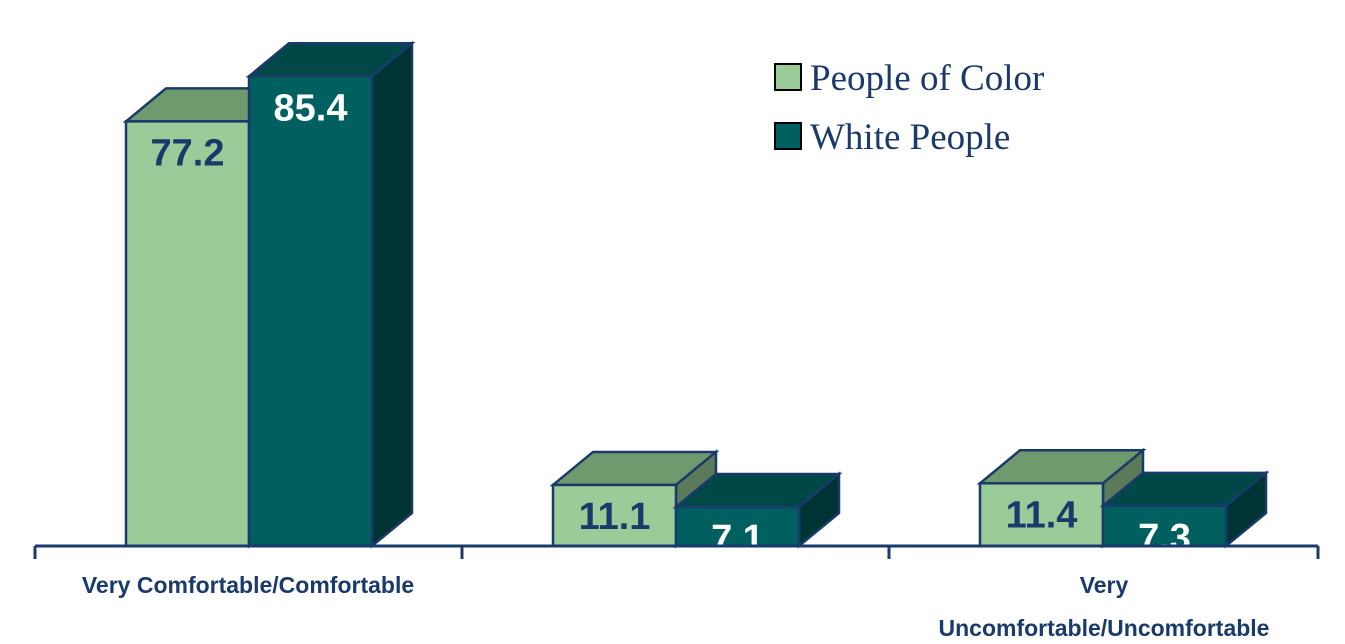 This screenshot has width=1345, height=644. Describe the element at coordinates (788, 77) in the screenshot. I see `legend-swatch-people-of-color` at that location.